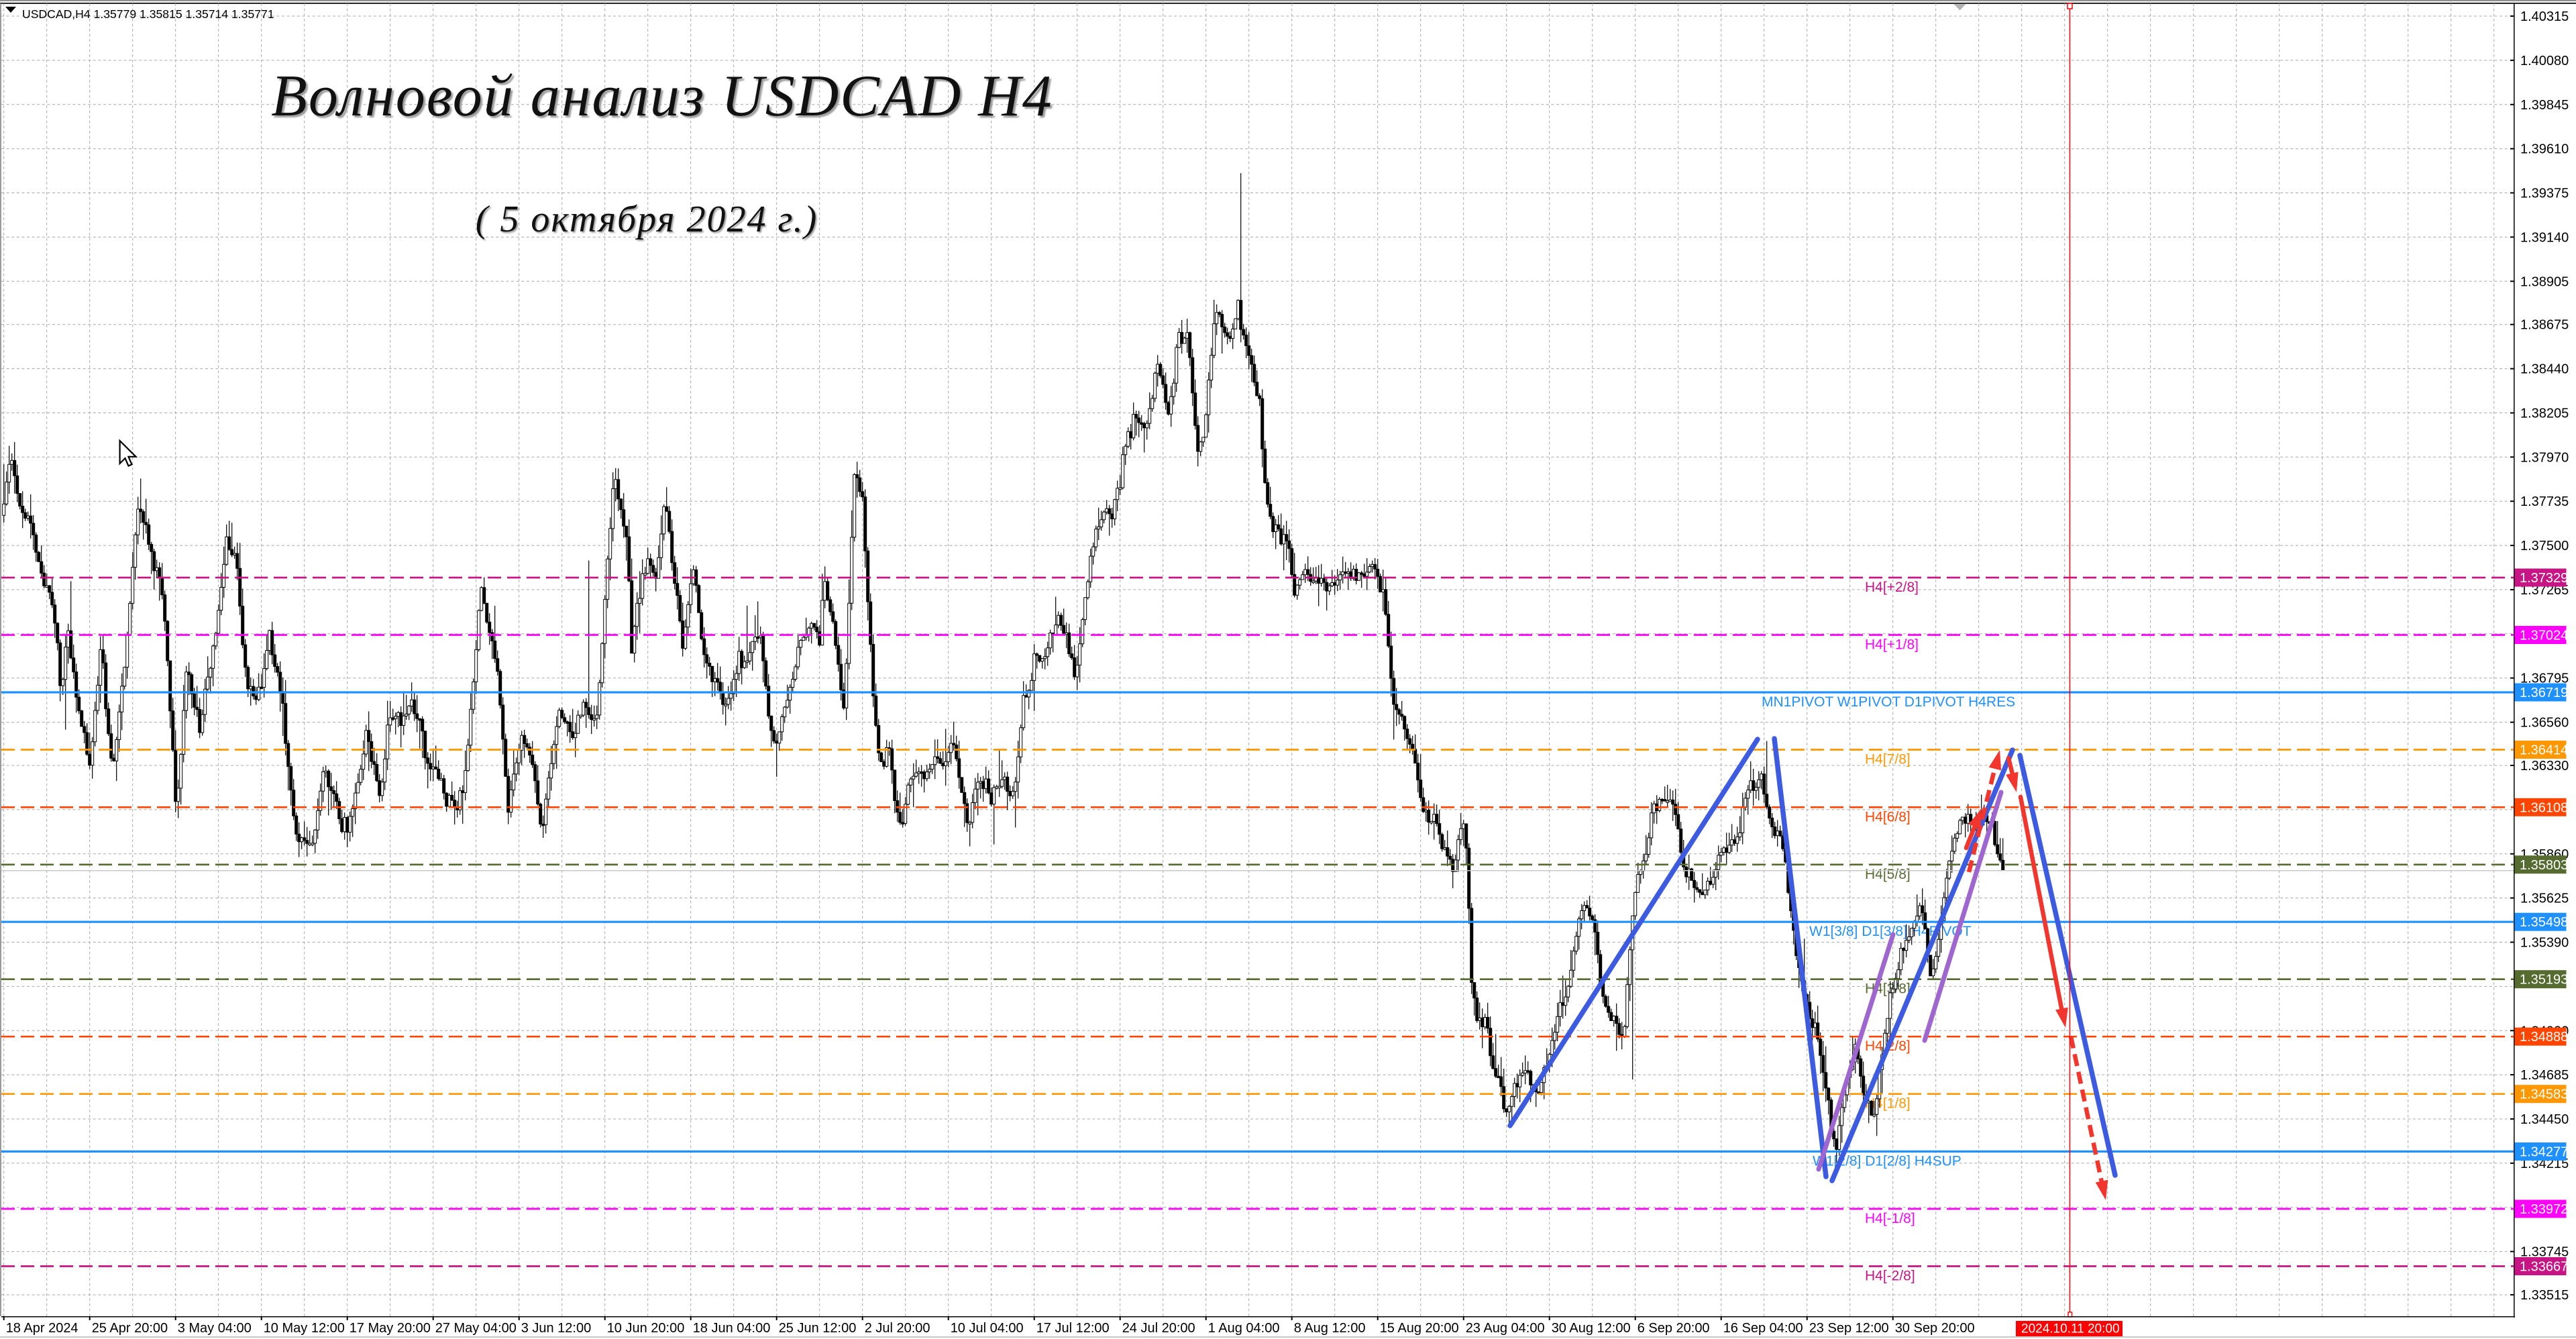 This screenshot has width=2576, height=1339. What do you see at coordinates (2544, 1119) in the screenshot?
I see `svg-text: 1.34450` at bounding box center [2544, 1119].